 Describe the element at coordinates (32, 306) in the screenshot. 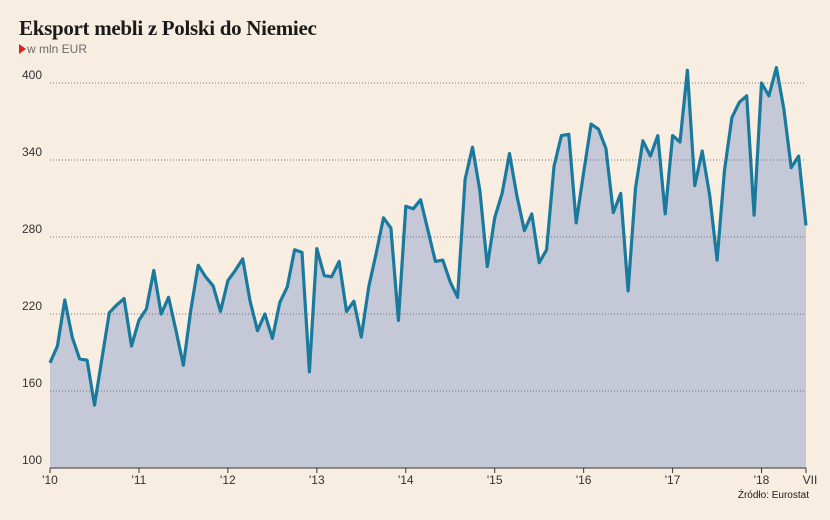

I see `y-tick-label-220: 220` at that location.